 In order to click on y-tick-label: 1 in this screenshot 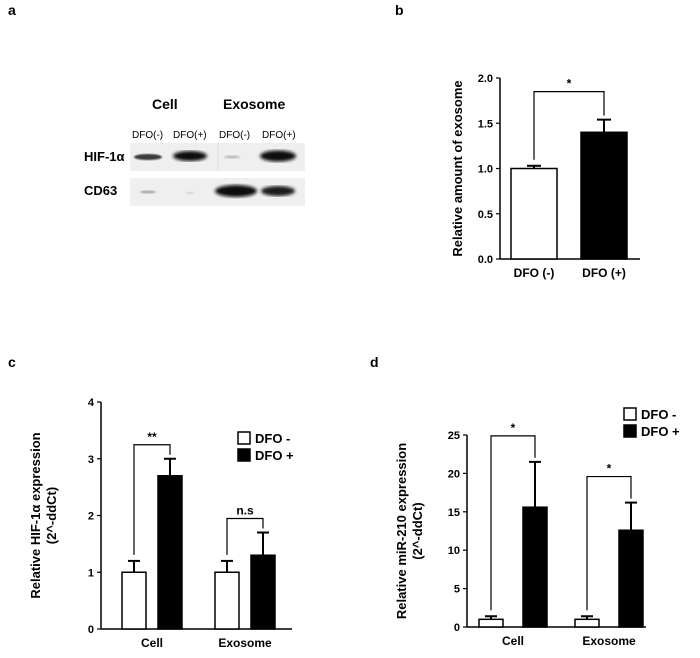, I will do `click(91, 573)`.